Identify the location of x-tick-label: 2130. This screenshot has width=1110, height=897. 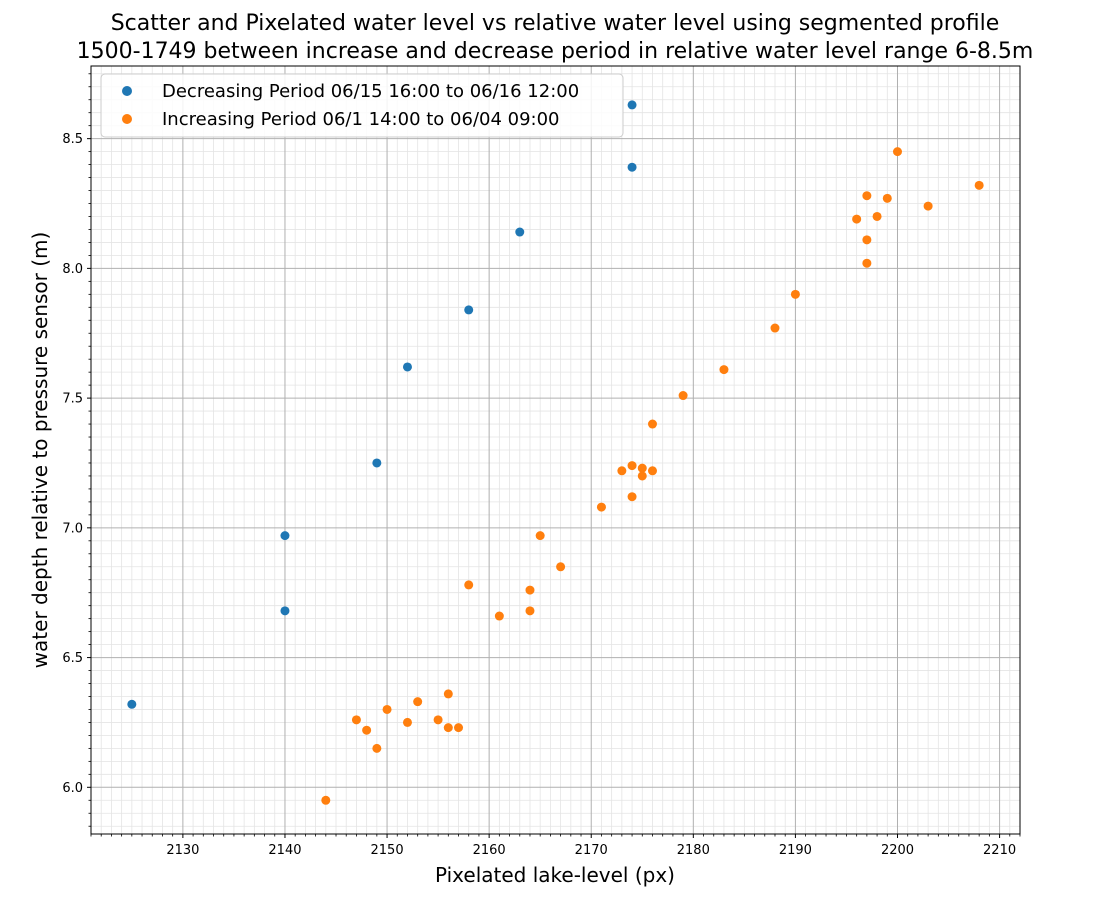
(182, 850).